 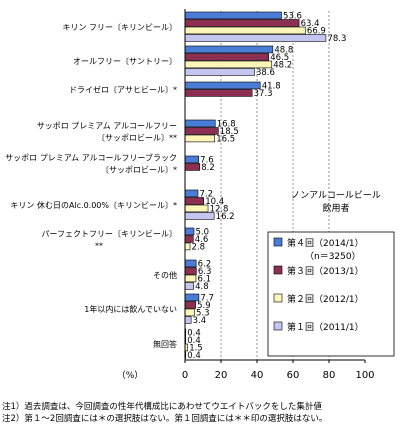 I want to click on data-label: 16.8, so click(x=226, y=124).